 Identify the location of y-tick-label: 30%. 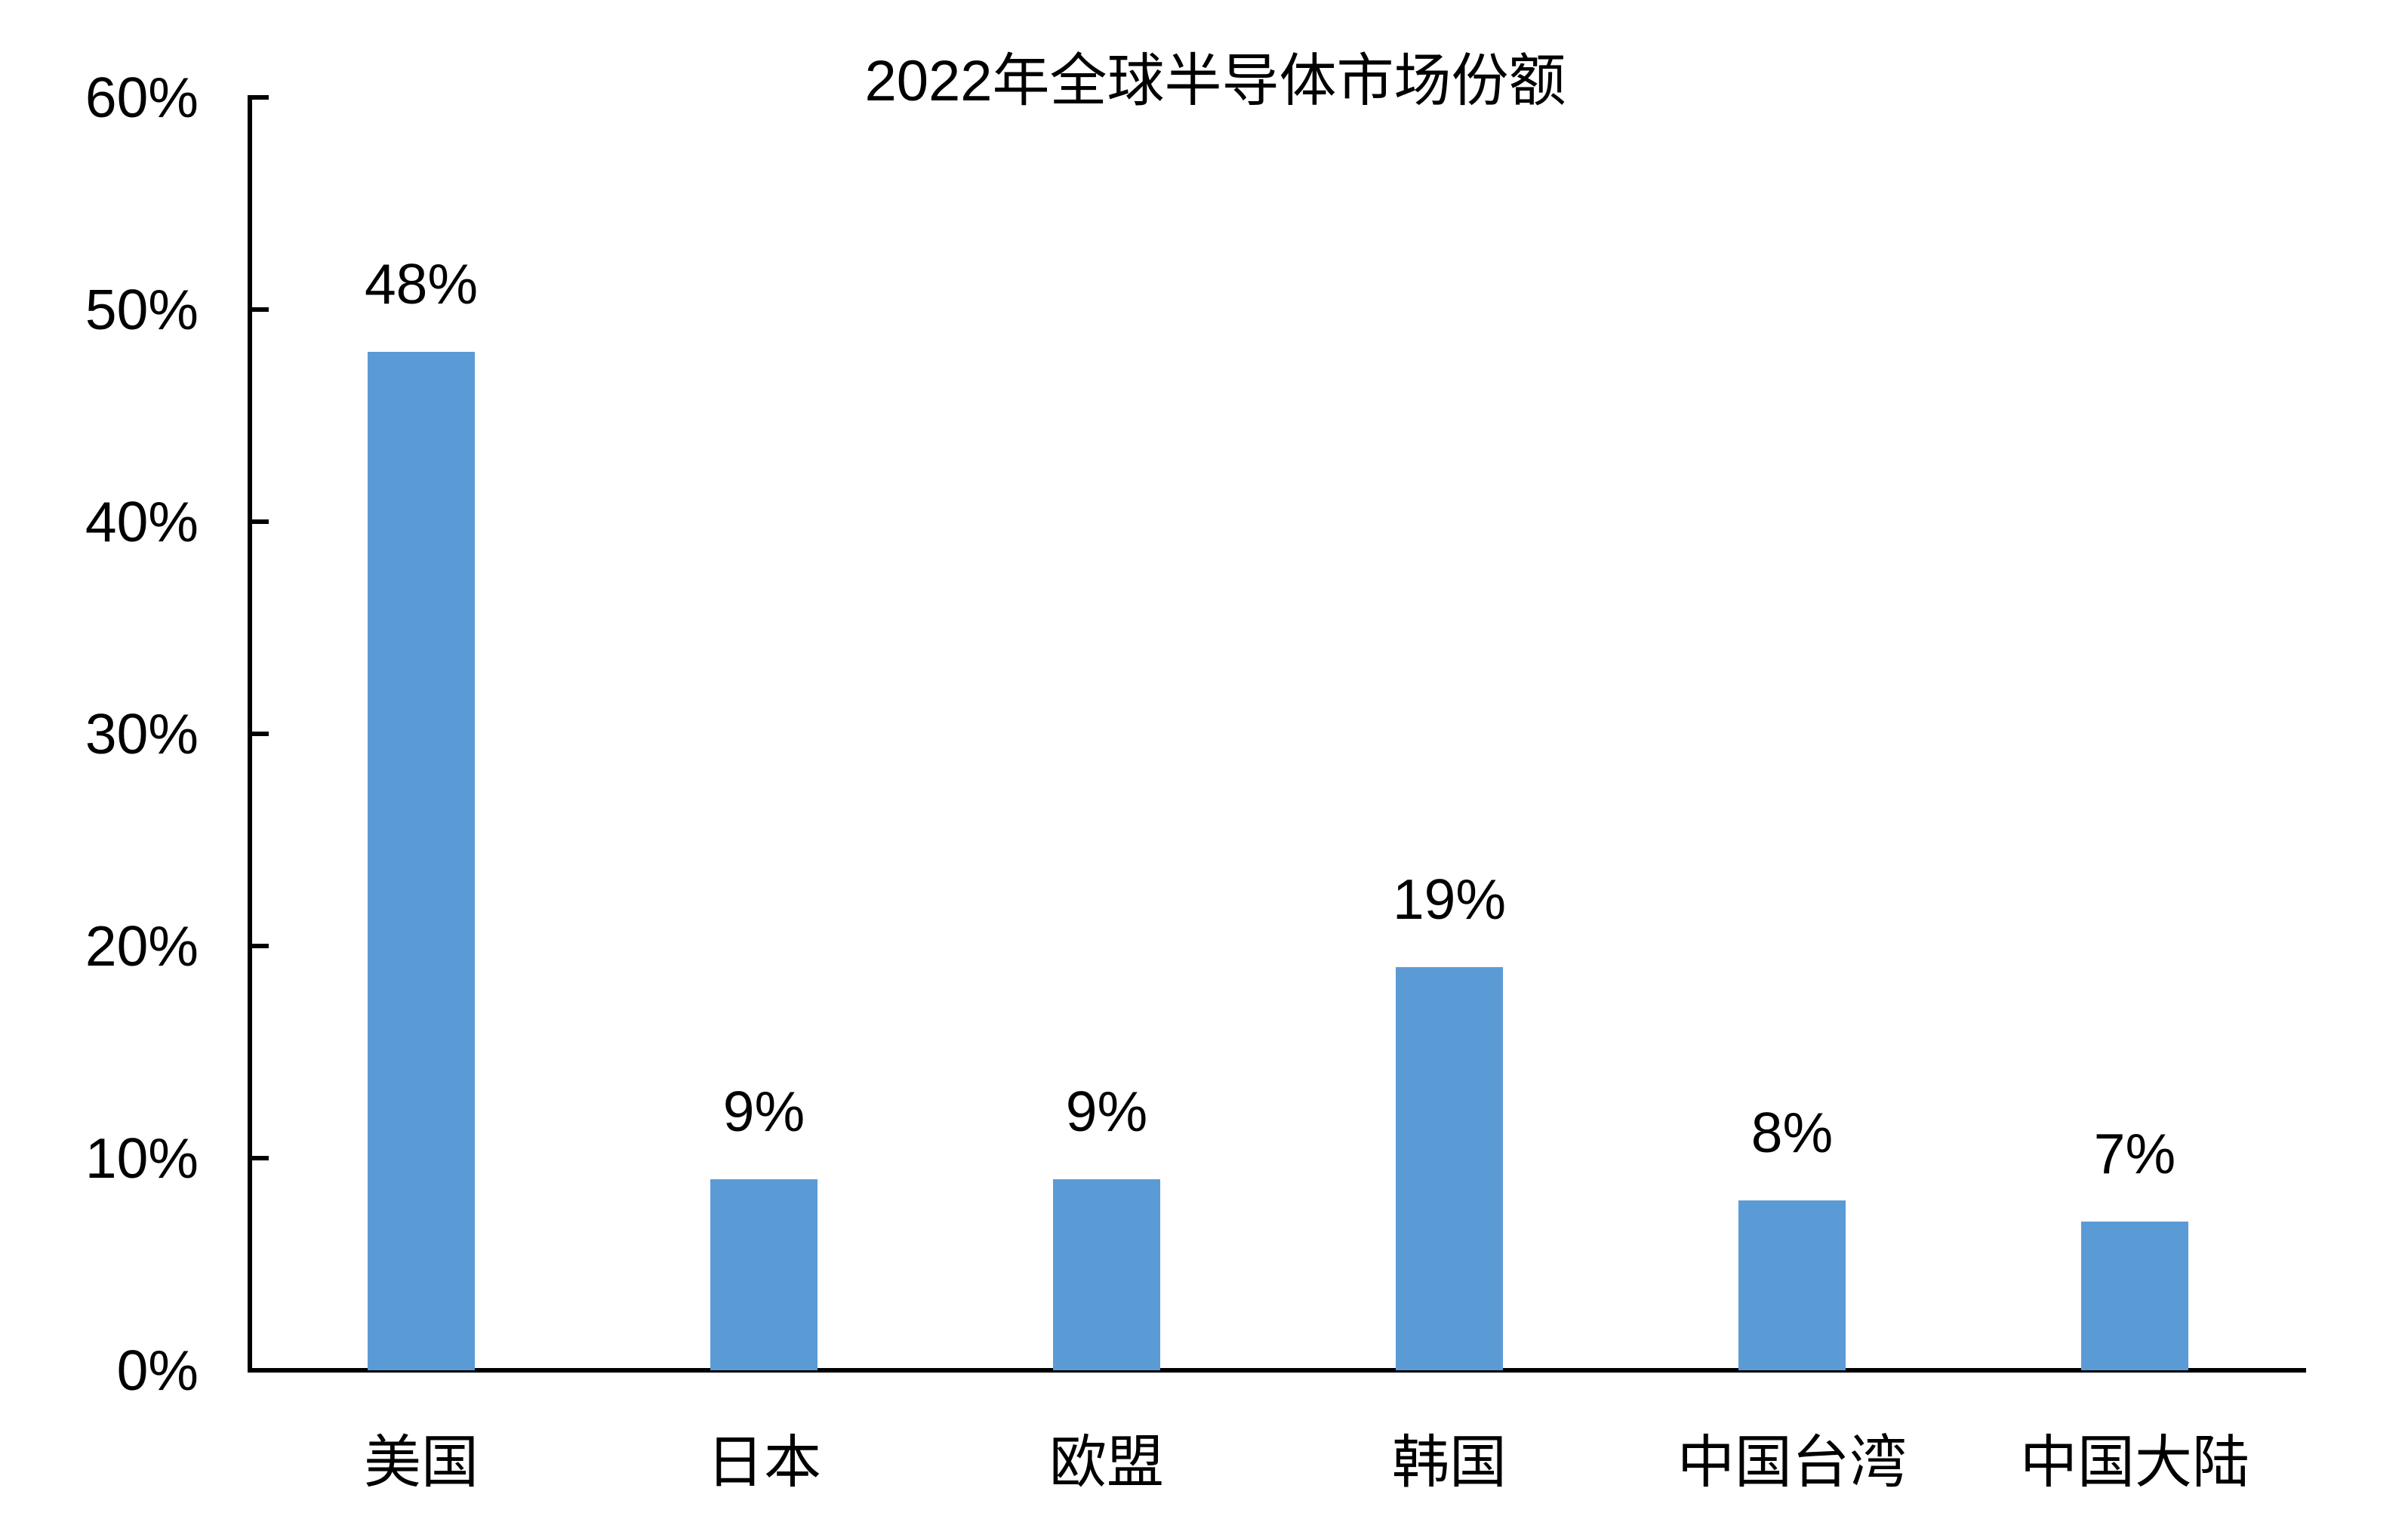
(142, 734).